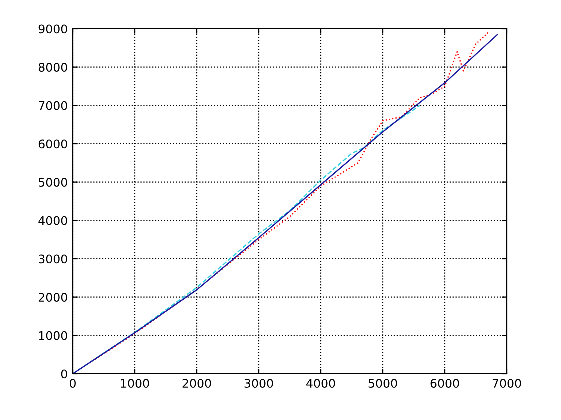 The width and height of the screenshot is (561, 420). I want to click on x-tick-label: 1000, so click(135, 383).